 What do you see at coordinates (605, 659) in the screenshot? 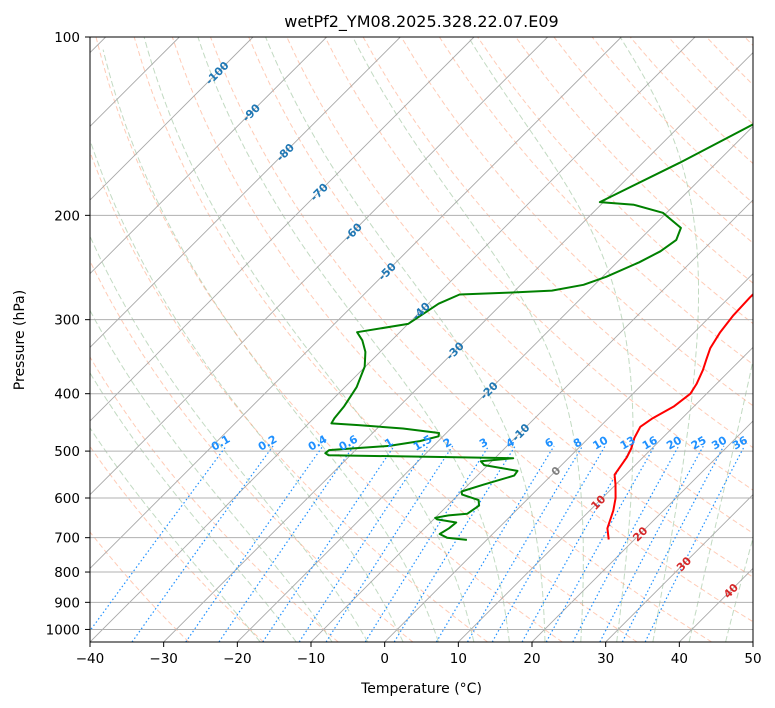
I see `x-tick-label: 30` at bounding box center [605, 659].